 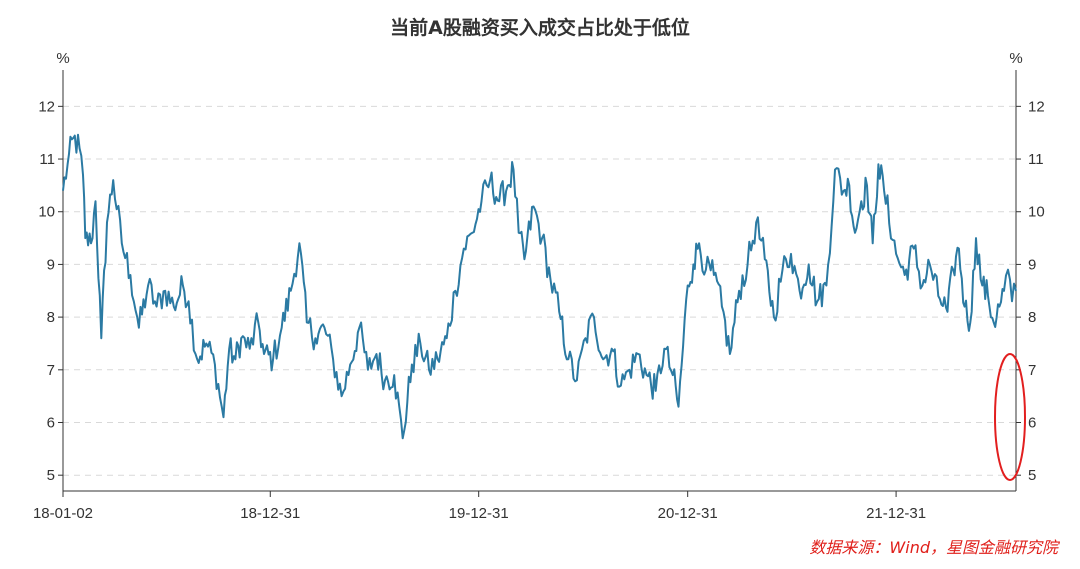 I want to click on highlight-ellipse, so click(x=1010, y=417).